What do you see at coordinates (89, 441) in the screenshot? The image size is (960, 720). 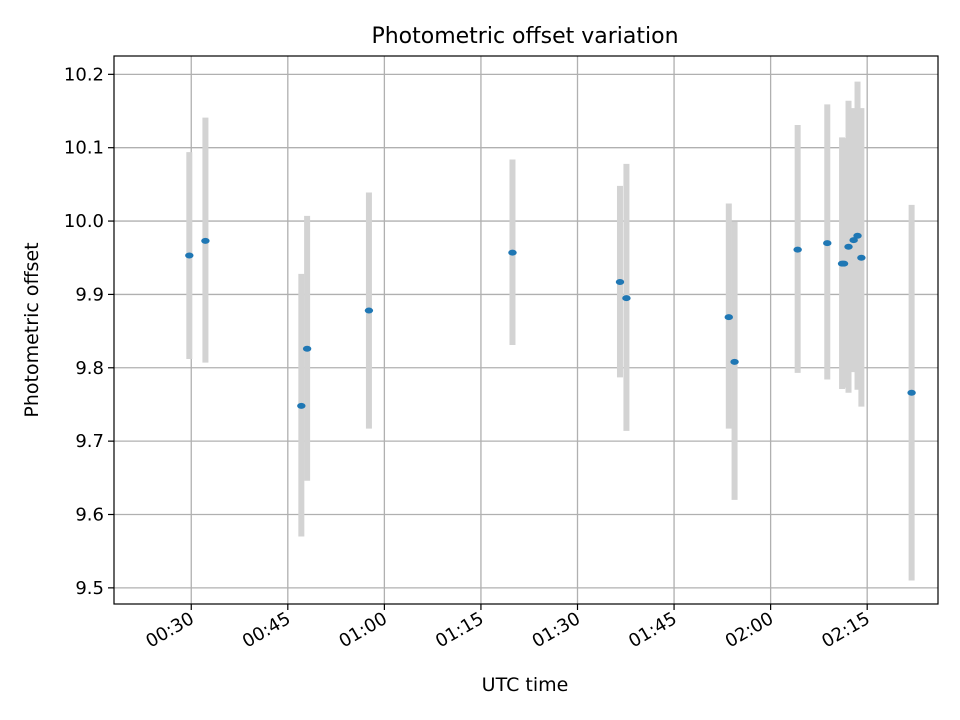 I see `y-tick-label: 9.7` at bounding box center [89, 441].